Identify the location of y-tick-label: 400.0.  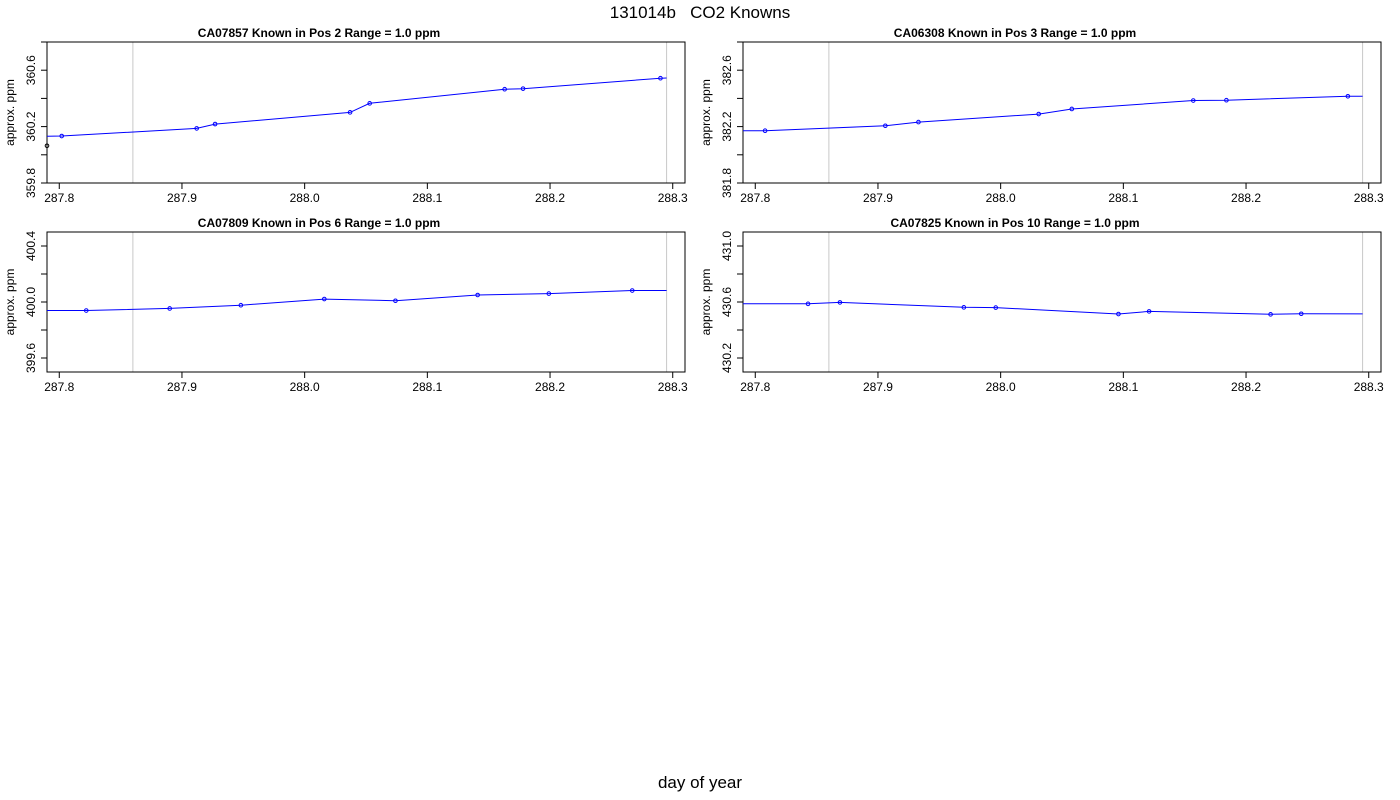
(31, 302).